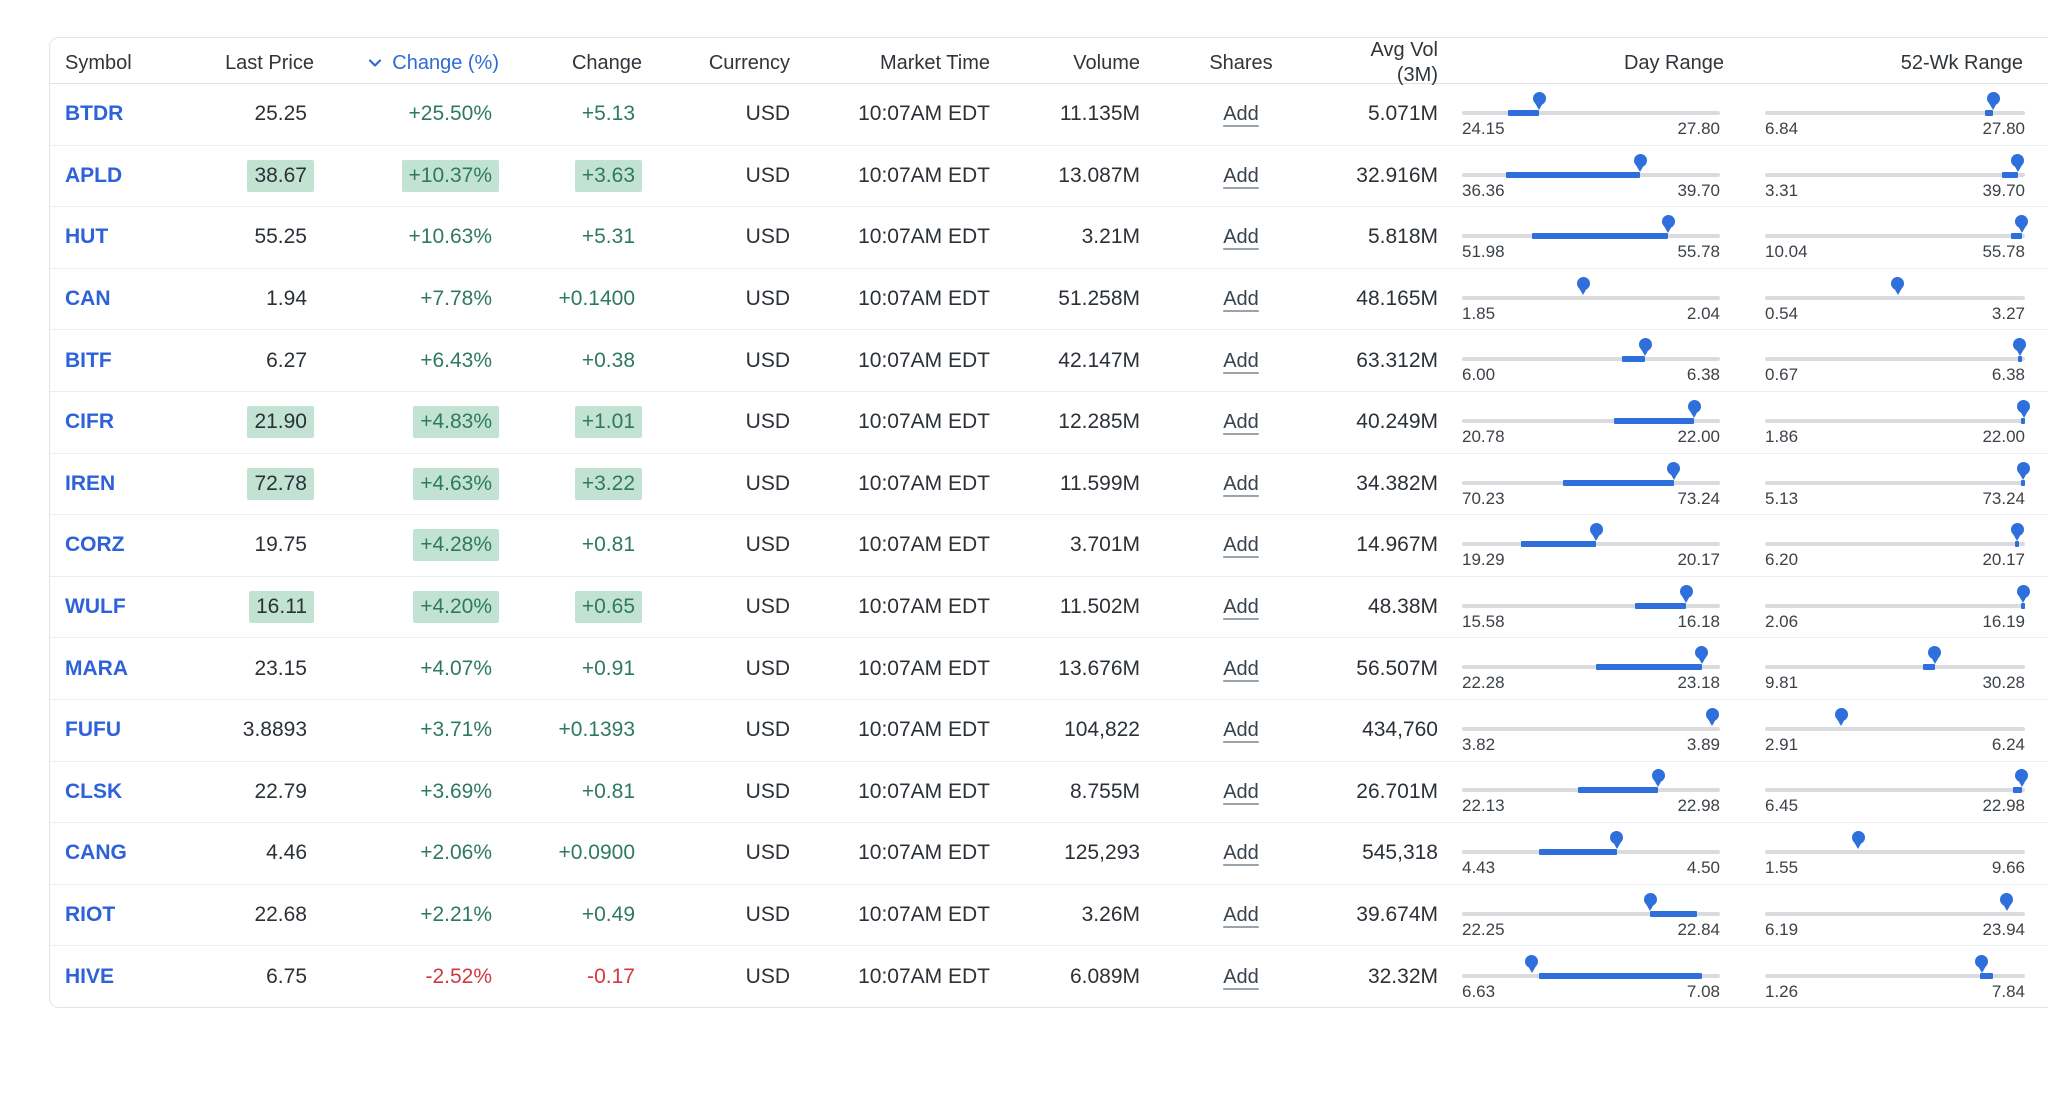  I want to click on col-header-symbol: Symbol, so click(98, 62).